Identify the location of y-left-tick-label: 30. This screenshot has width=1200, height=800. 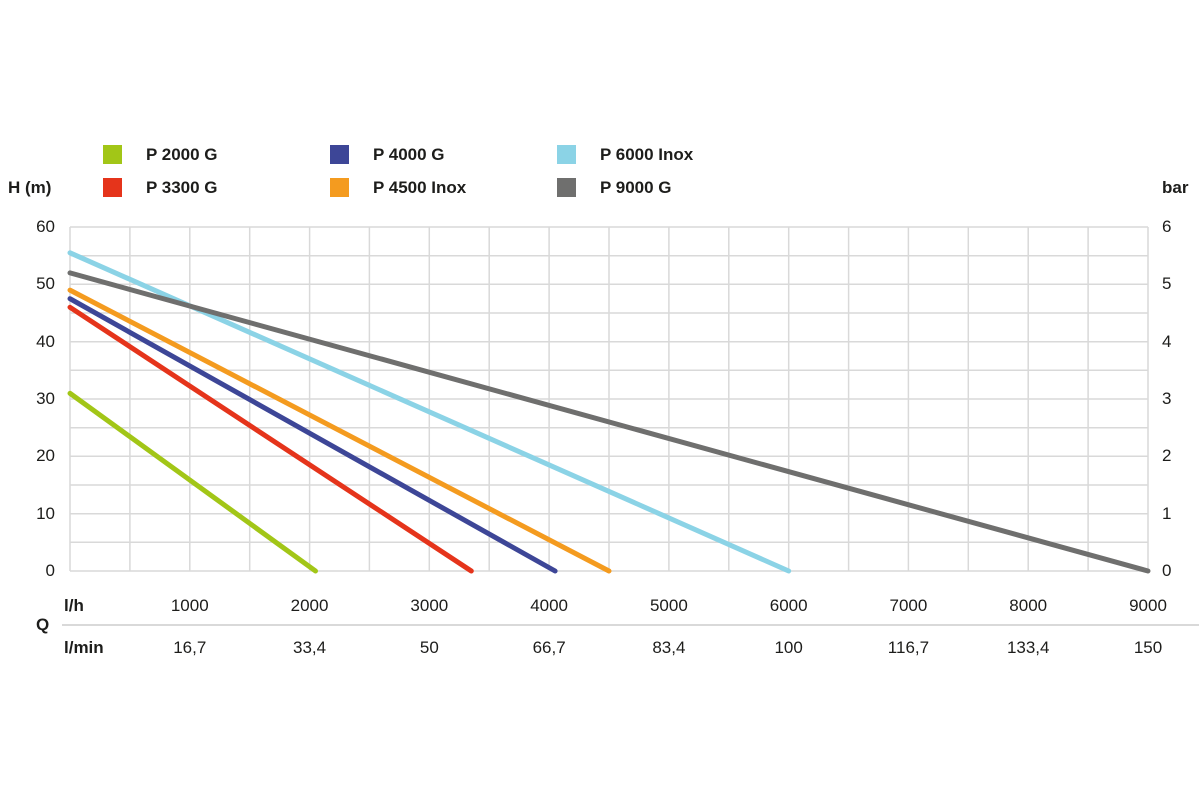
(45, 398).